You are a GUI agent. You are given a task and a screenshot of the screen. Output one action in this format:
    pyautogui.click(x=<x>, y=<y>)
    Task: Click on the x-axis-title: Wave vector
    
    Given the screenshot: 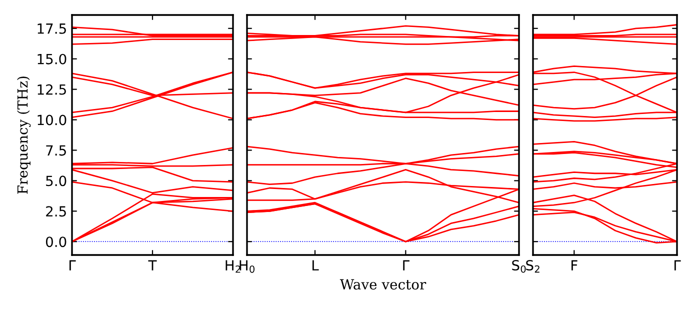 What is the action you would take?
    pyautogui.click(x=383, y=284)
    